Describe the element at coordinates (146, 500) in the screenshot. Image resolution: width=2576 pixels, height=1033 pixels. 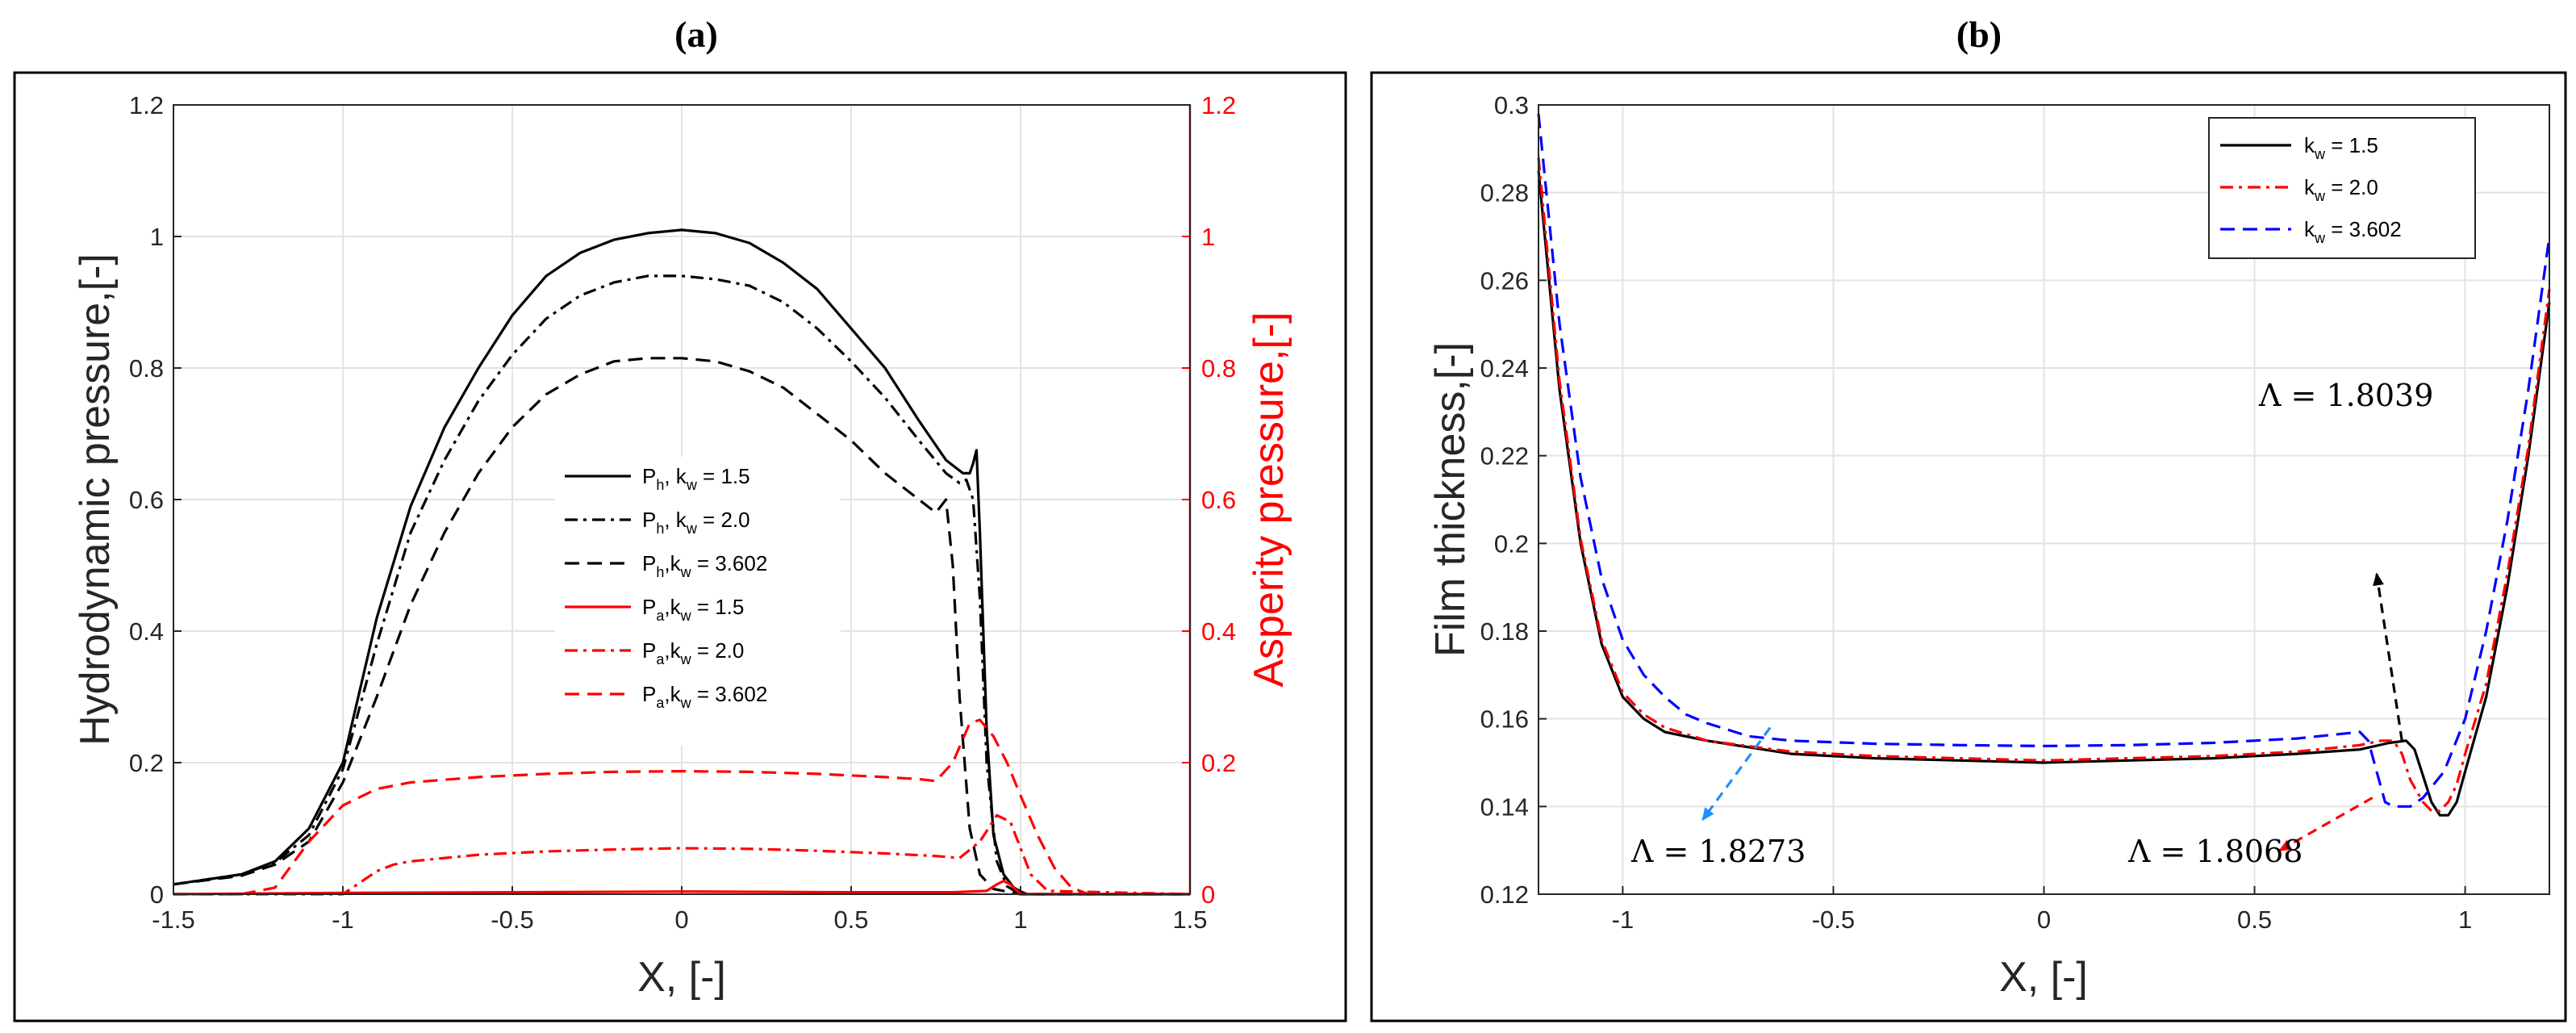
I see `y-tick-label: 0.6` at that location.